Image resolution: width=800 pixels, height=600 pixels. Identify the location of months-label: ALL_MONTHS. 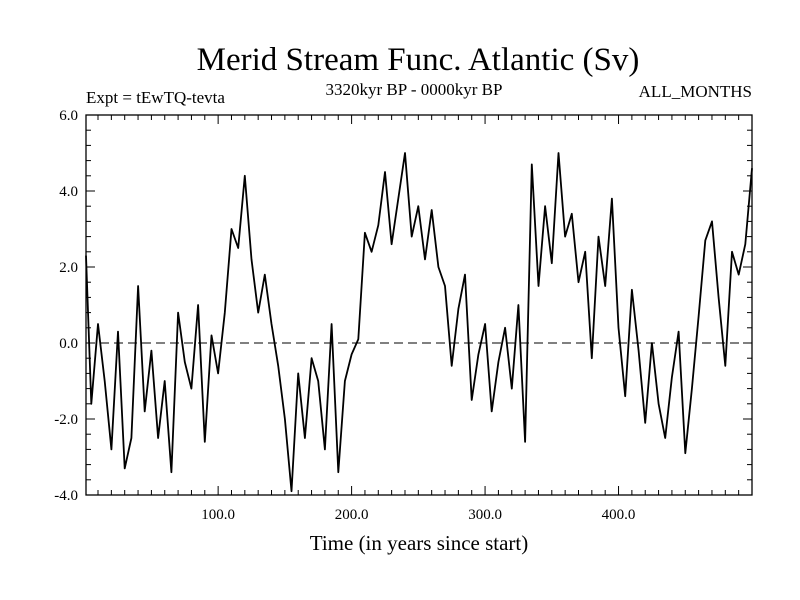
(695, 91).